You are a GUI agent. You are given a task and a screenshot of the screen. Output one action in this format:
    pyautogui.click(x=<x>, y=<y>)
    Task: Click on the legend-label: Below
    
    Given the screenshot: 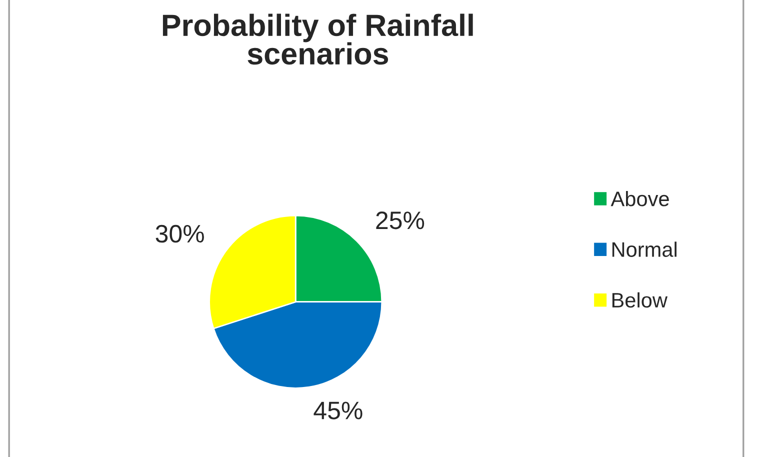 What is the action you would take?
    pyautogui.click(x=640, y=300)
    